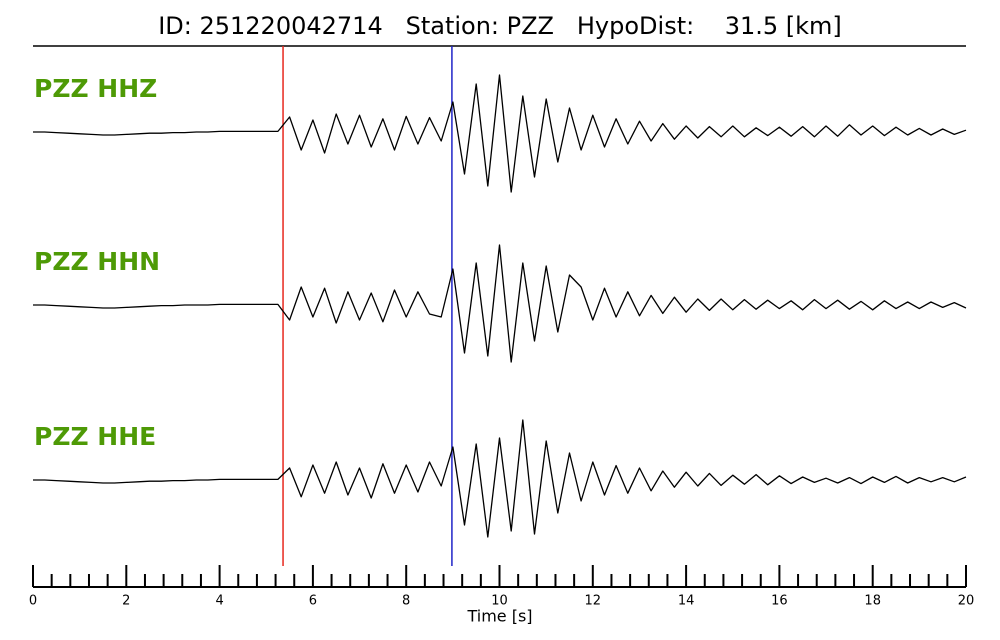 The width and height of the screenshot is (1000, 640). I want to click on trace-label: PZZ HHE, so click(95, 436).